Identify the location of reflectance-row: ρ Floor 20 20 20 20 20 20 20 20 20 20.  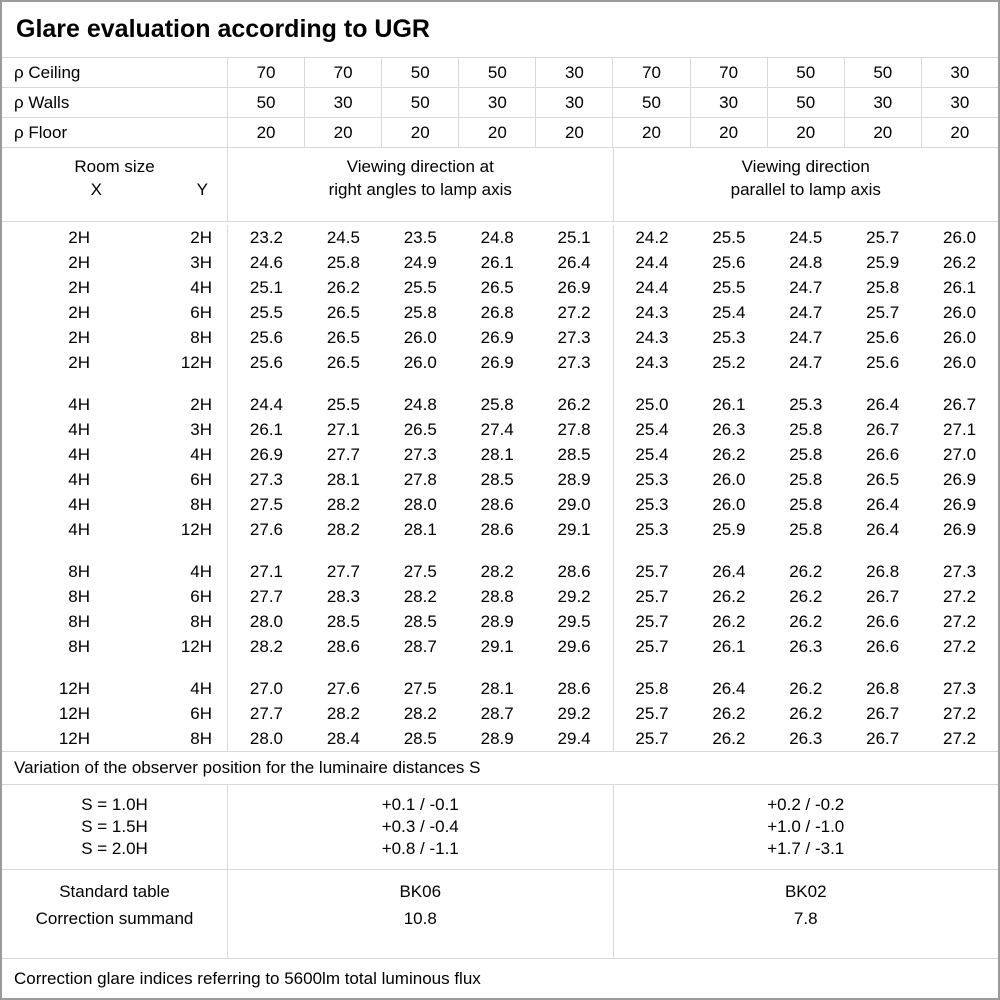
(500, 133).